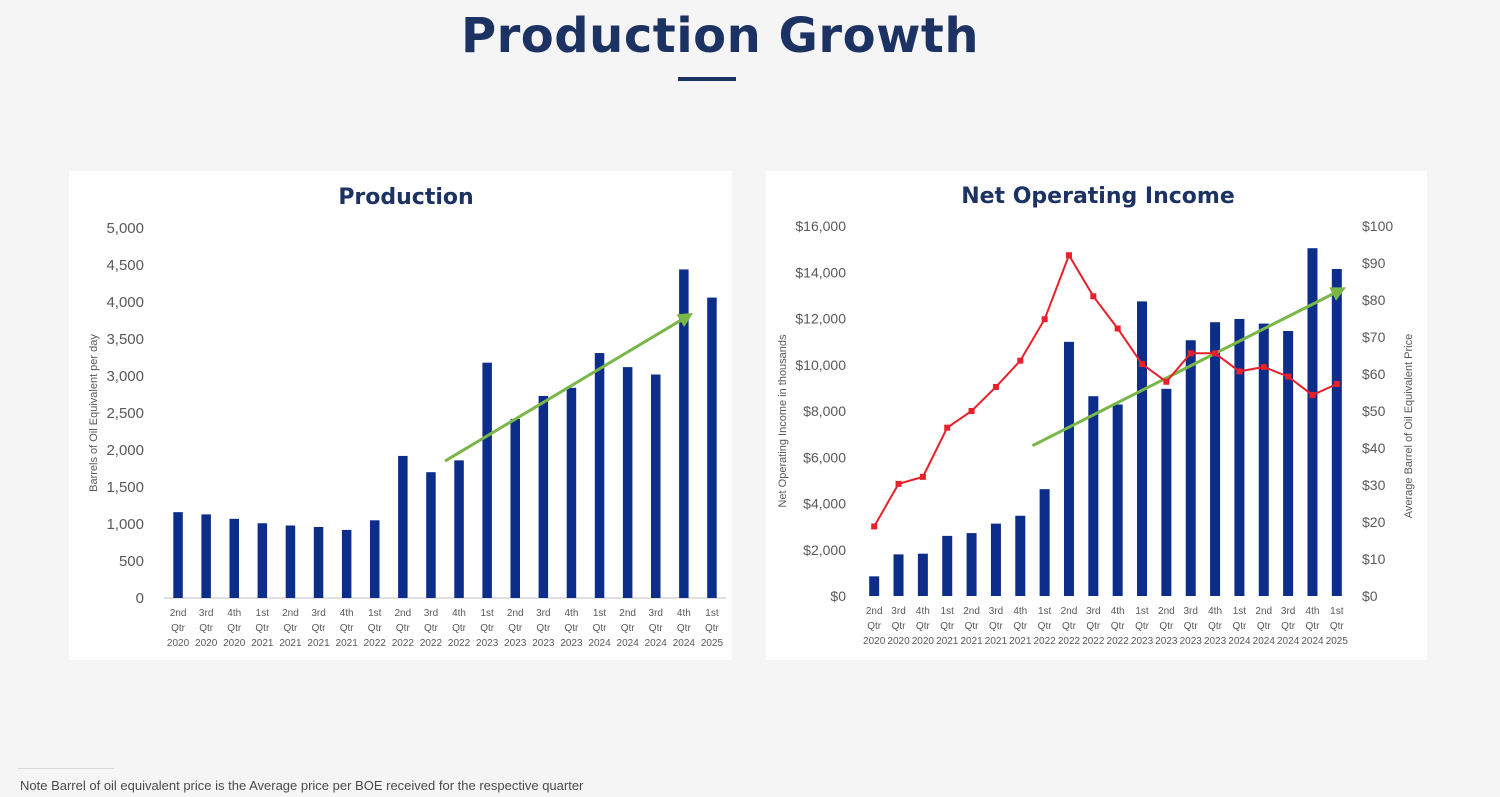 The width and height of the screenshot is (1500, 797). I want to click on y-tick-label: $6,000, so click(824, 457).